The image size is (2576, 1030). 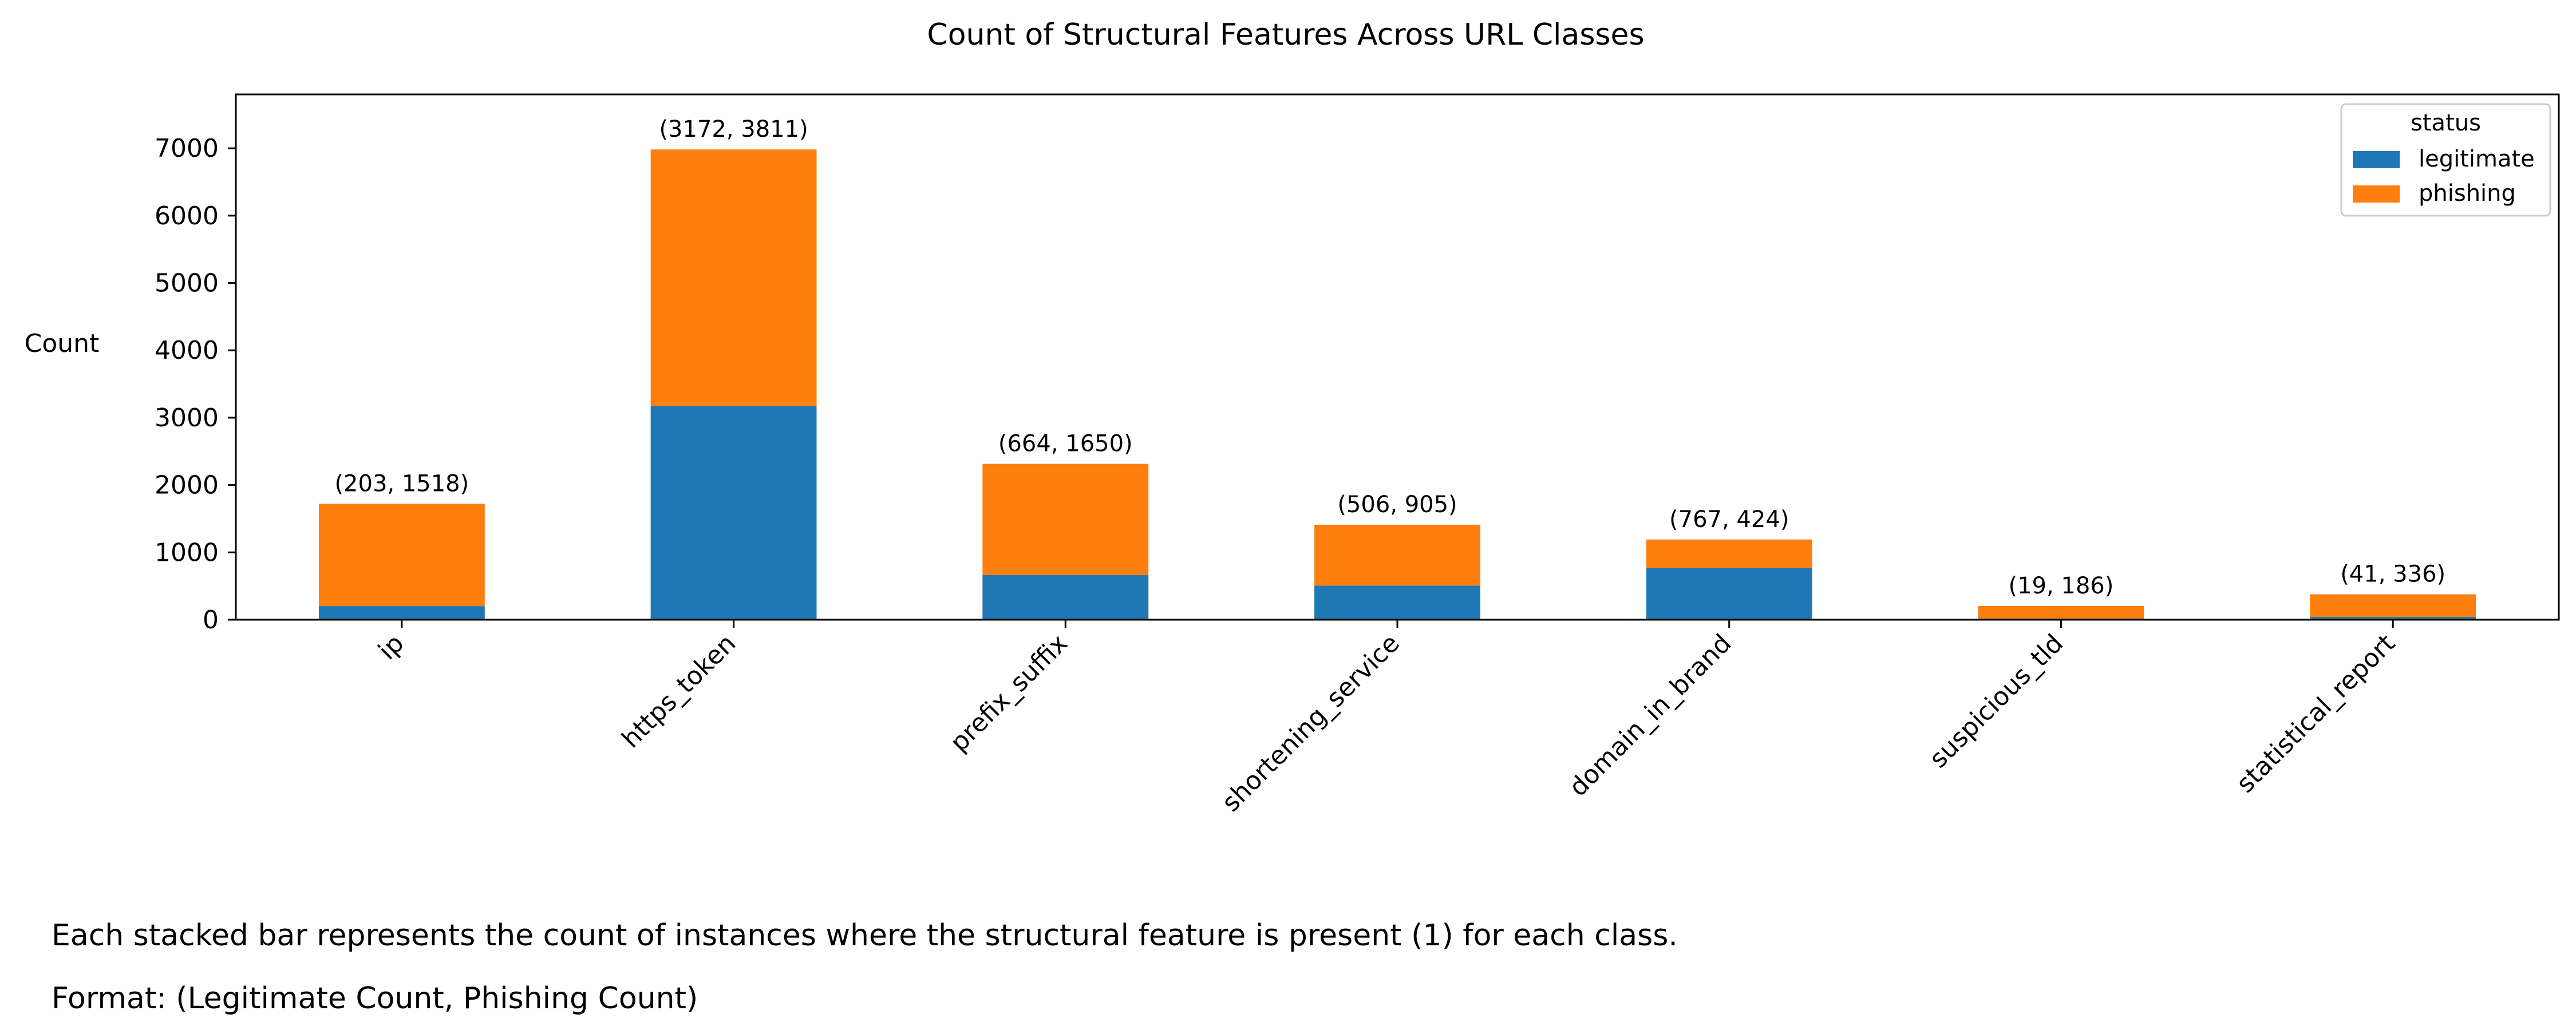 What do you see at coordinates (187, 283) in the screenshot?
I see `y-tick-label: 5000` at bounding box center [187, 283].